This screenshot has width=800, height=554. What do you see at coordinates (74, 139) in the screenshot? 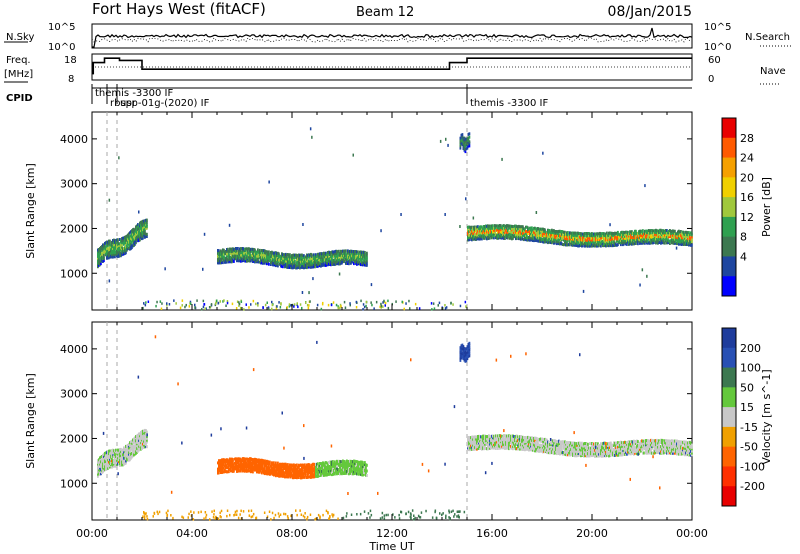
I see `y-tick-label: 4000` at bounding box center [74, 139].